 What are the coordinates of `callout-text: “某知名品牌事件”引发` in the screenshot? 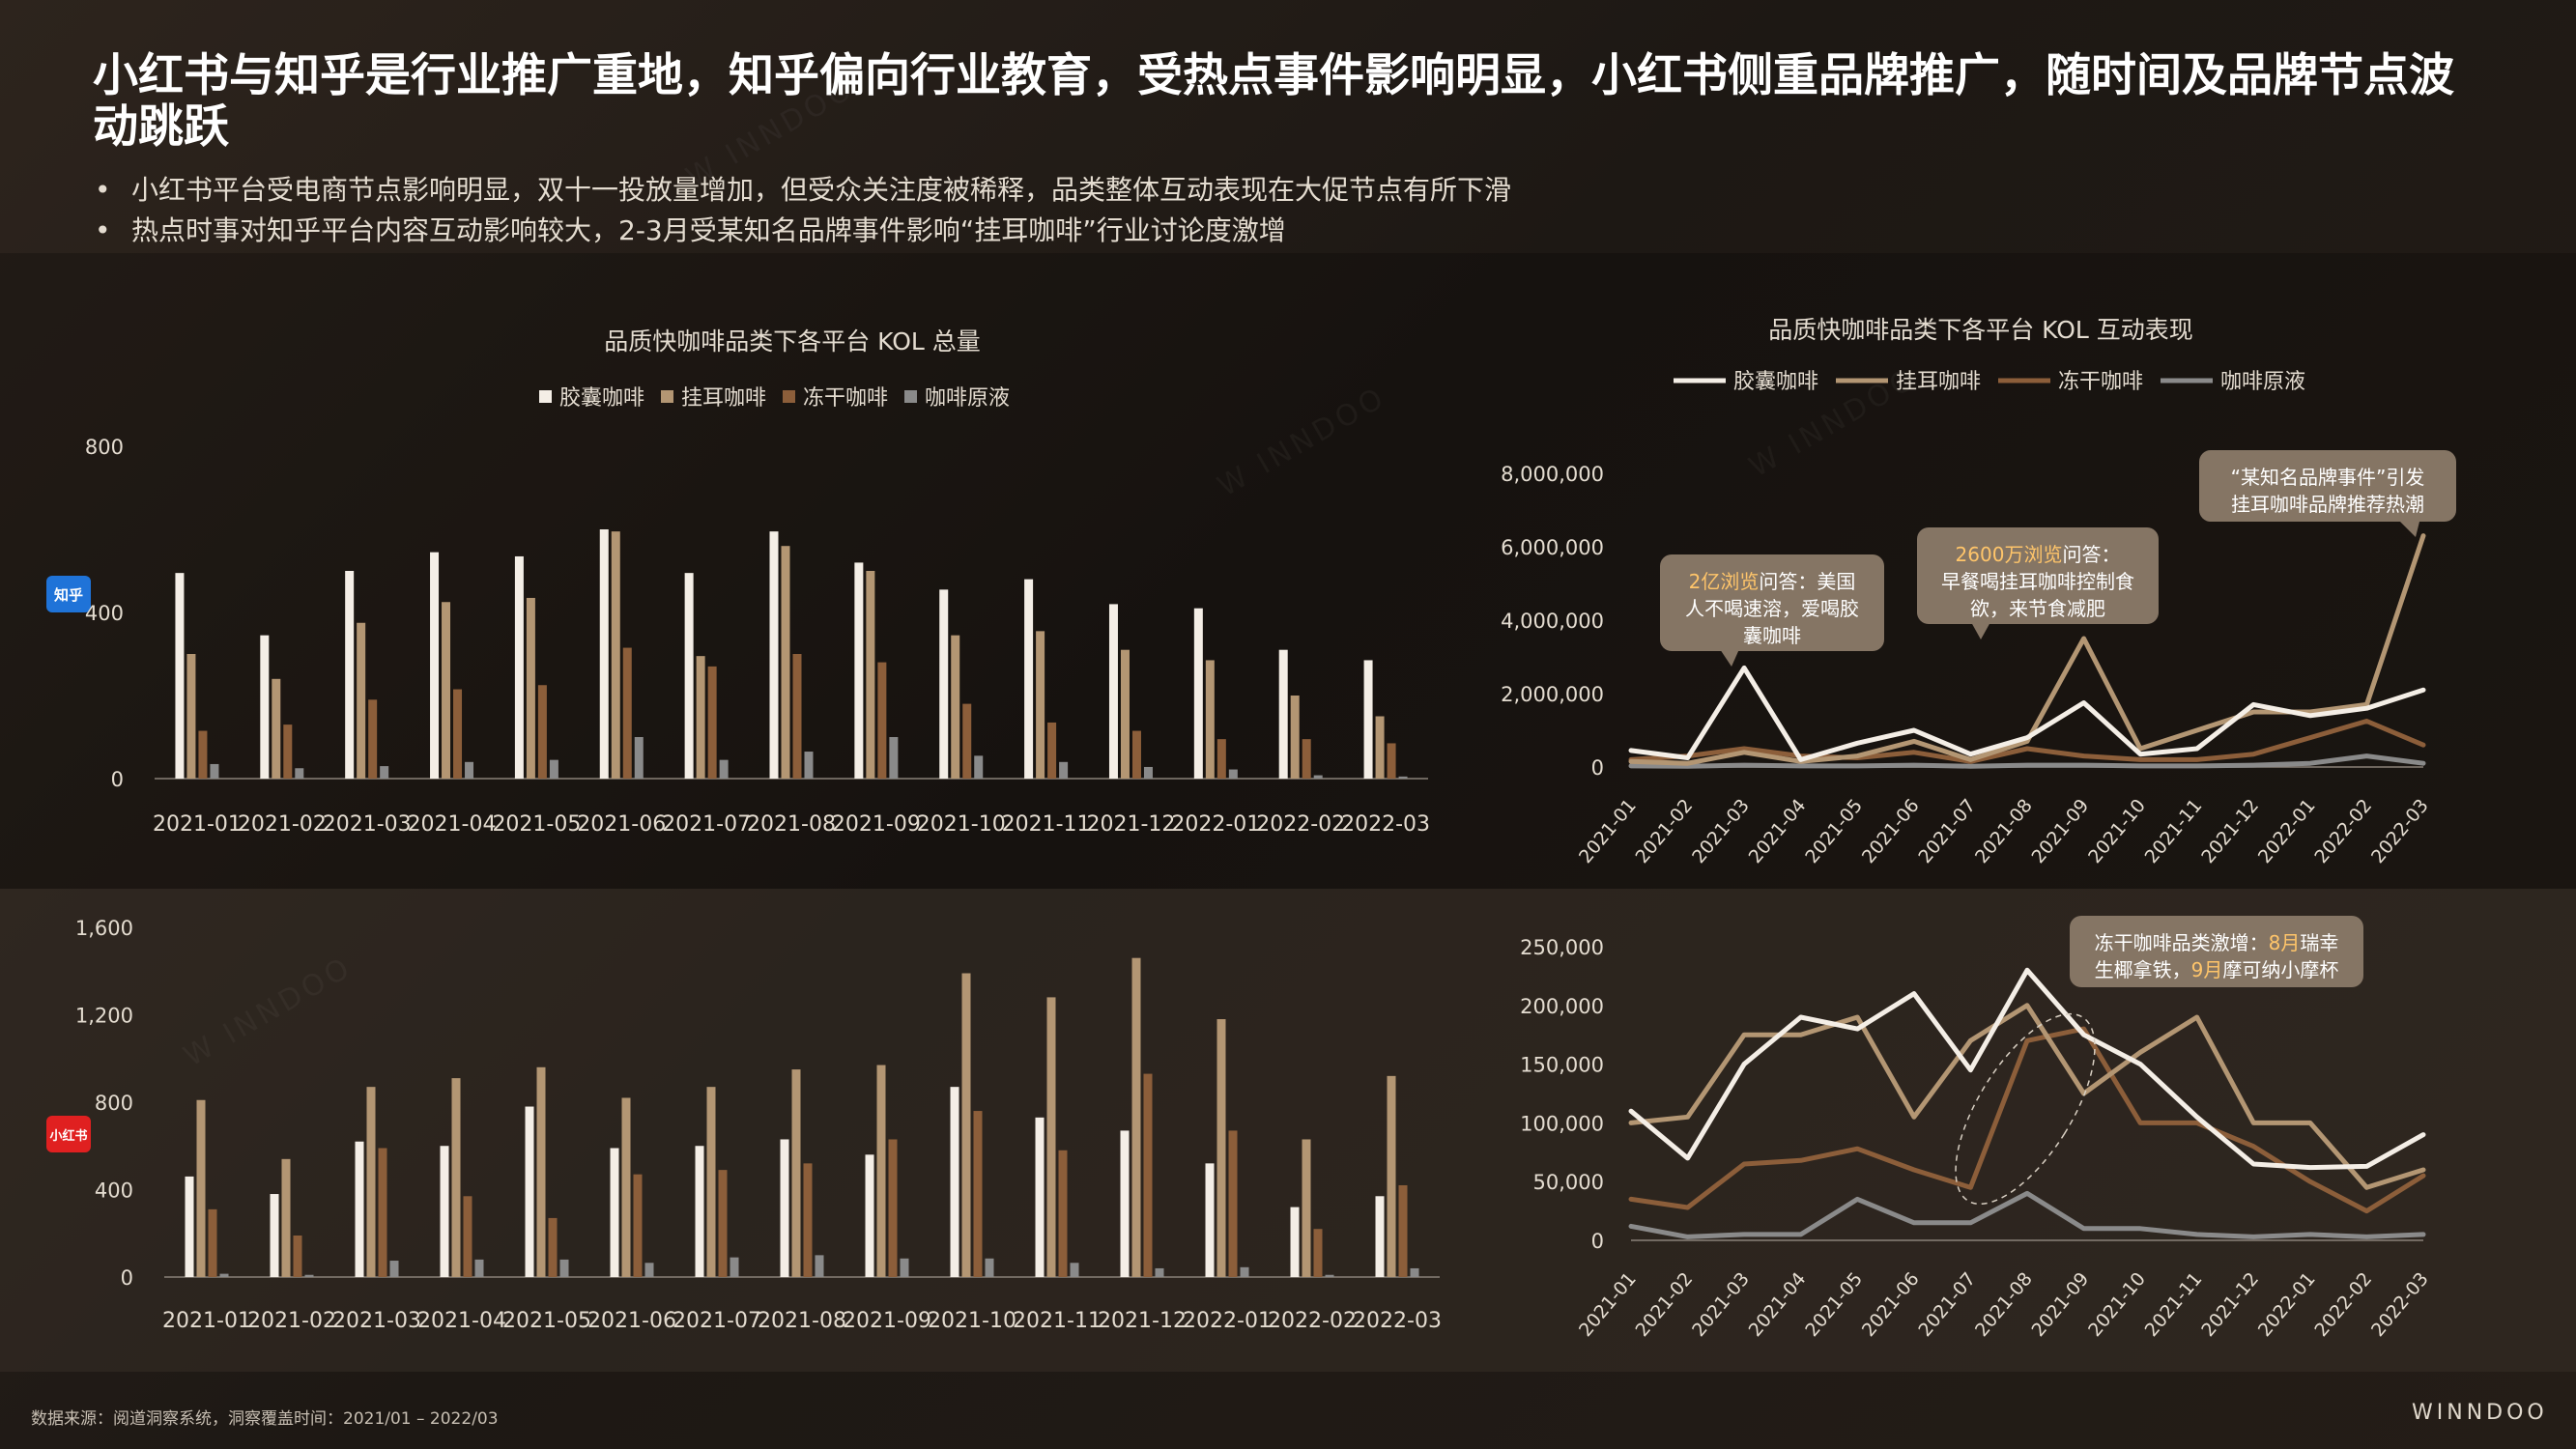 It's located at (2328, 477).